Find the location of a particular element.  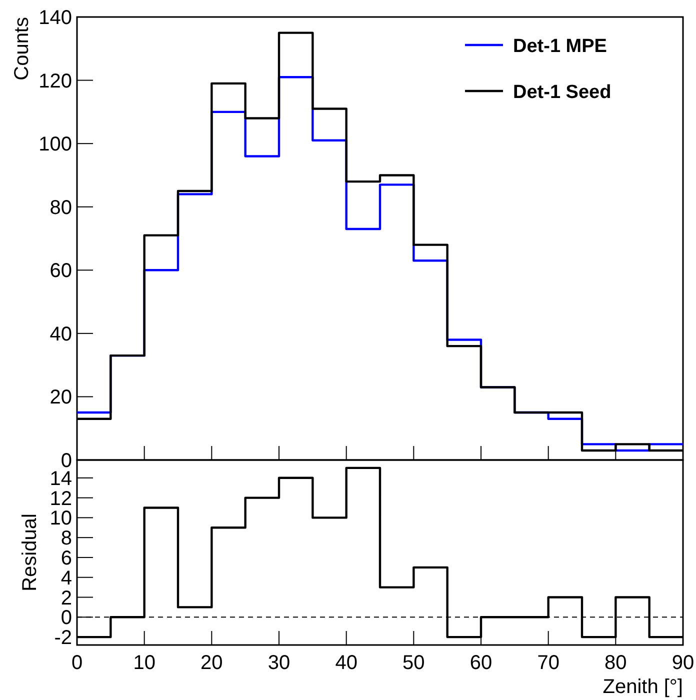

legend-label: Det-1 MPE is located at coordinates (560, 46).